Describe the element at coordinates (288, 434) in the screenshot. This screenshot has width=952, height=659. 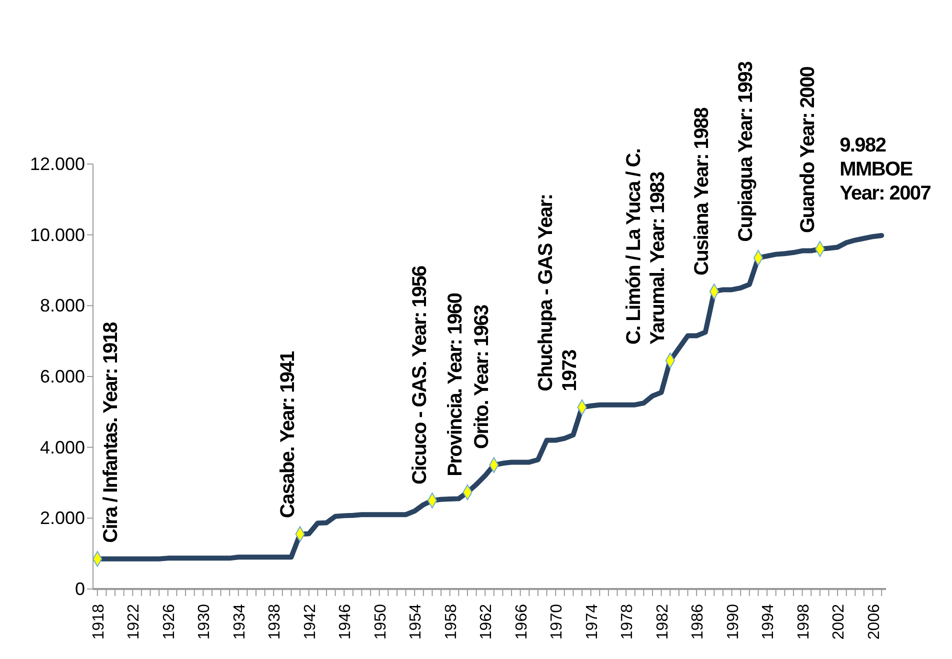
I see `annotation: Casabe. Year: 1941` at that location.